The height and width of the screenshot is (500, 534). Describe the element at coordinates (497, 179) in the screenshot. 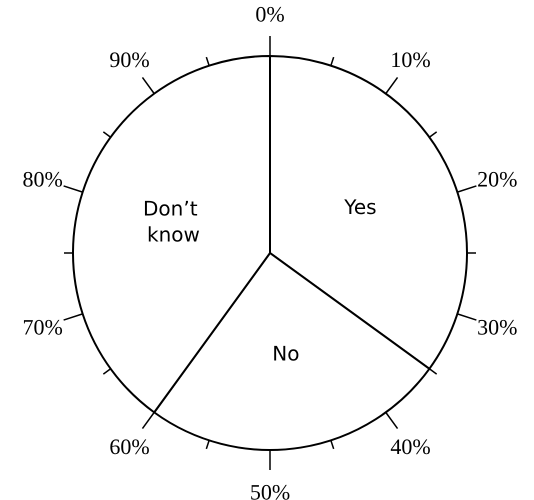

I see `text: 20%` at that location.